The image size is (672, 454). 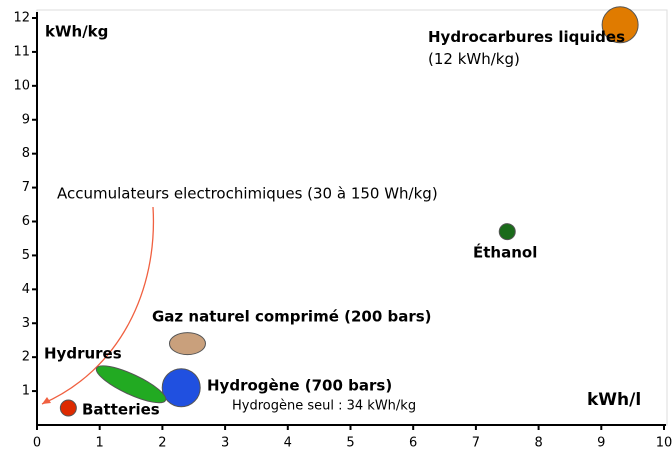 What do you see at coordinates (601, 443) in the screenshot?
I see `x-tick-label: 9` at bounding box center [601, 443].